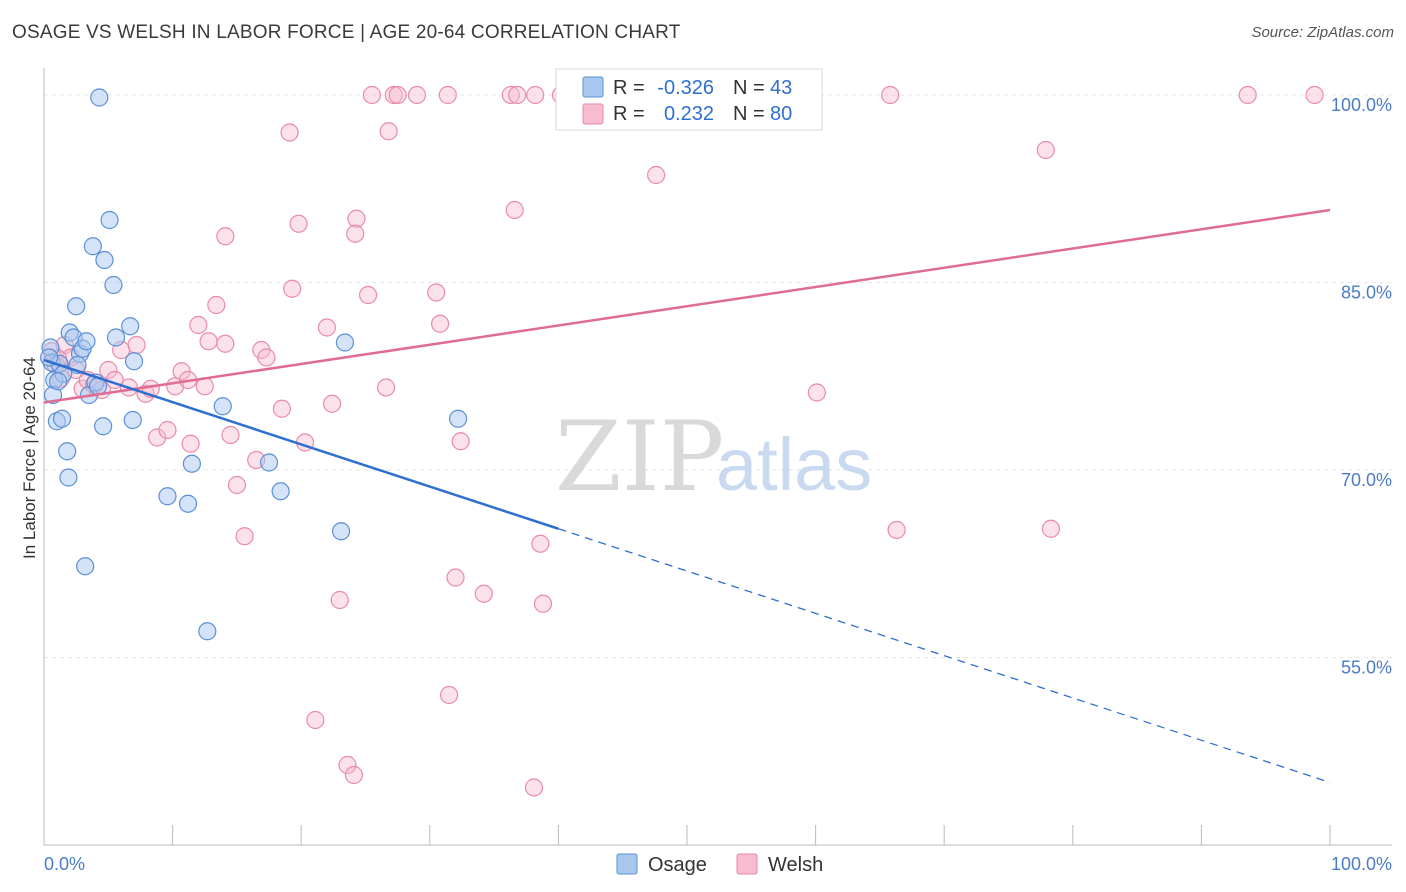  What do you see at coordinates (795, 865) in the screenshot?
I see `series-legend-welsh-label: Welsh` at bounding box center [795, 865].